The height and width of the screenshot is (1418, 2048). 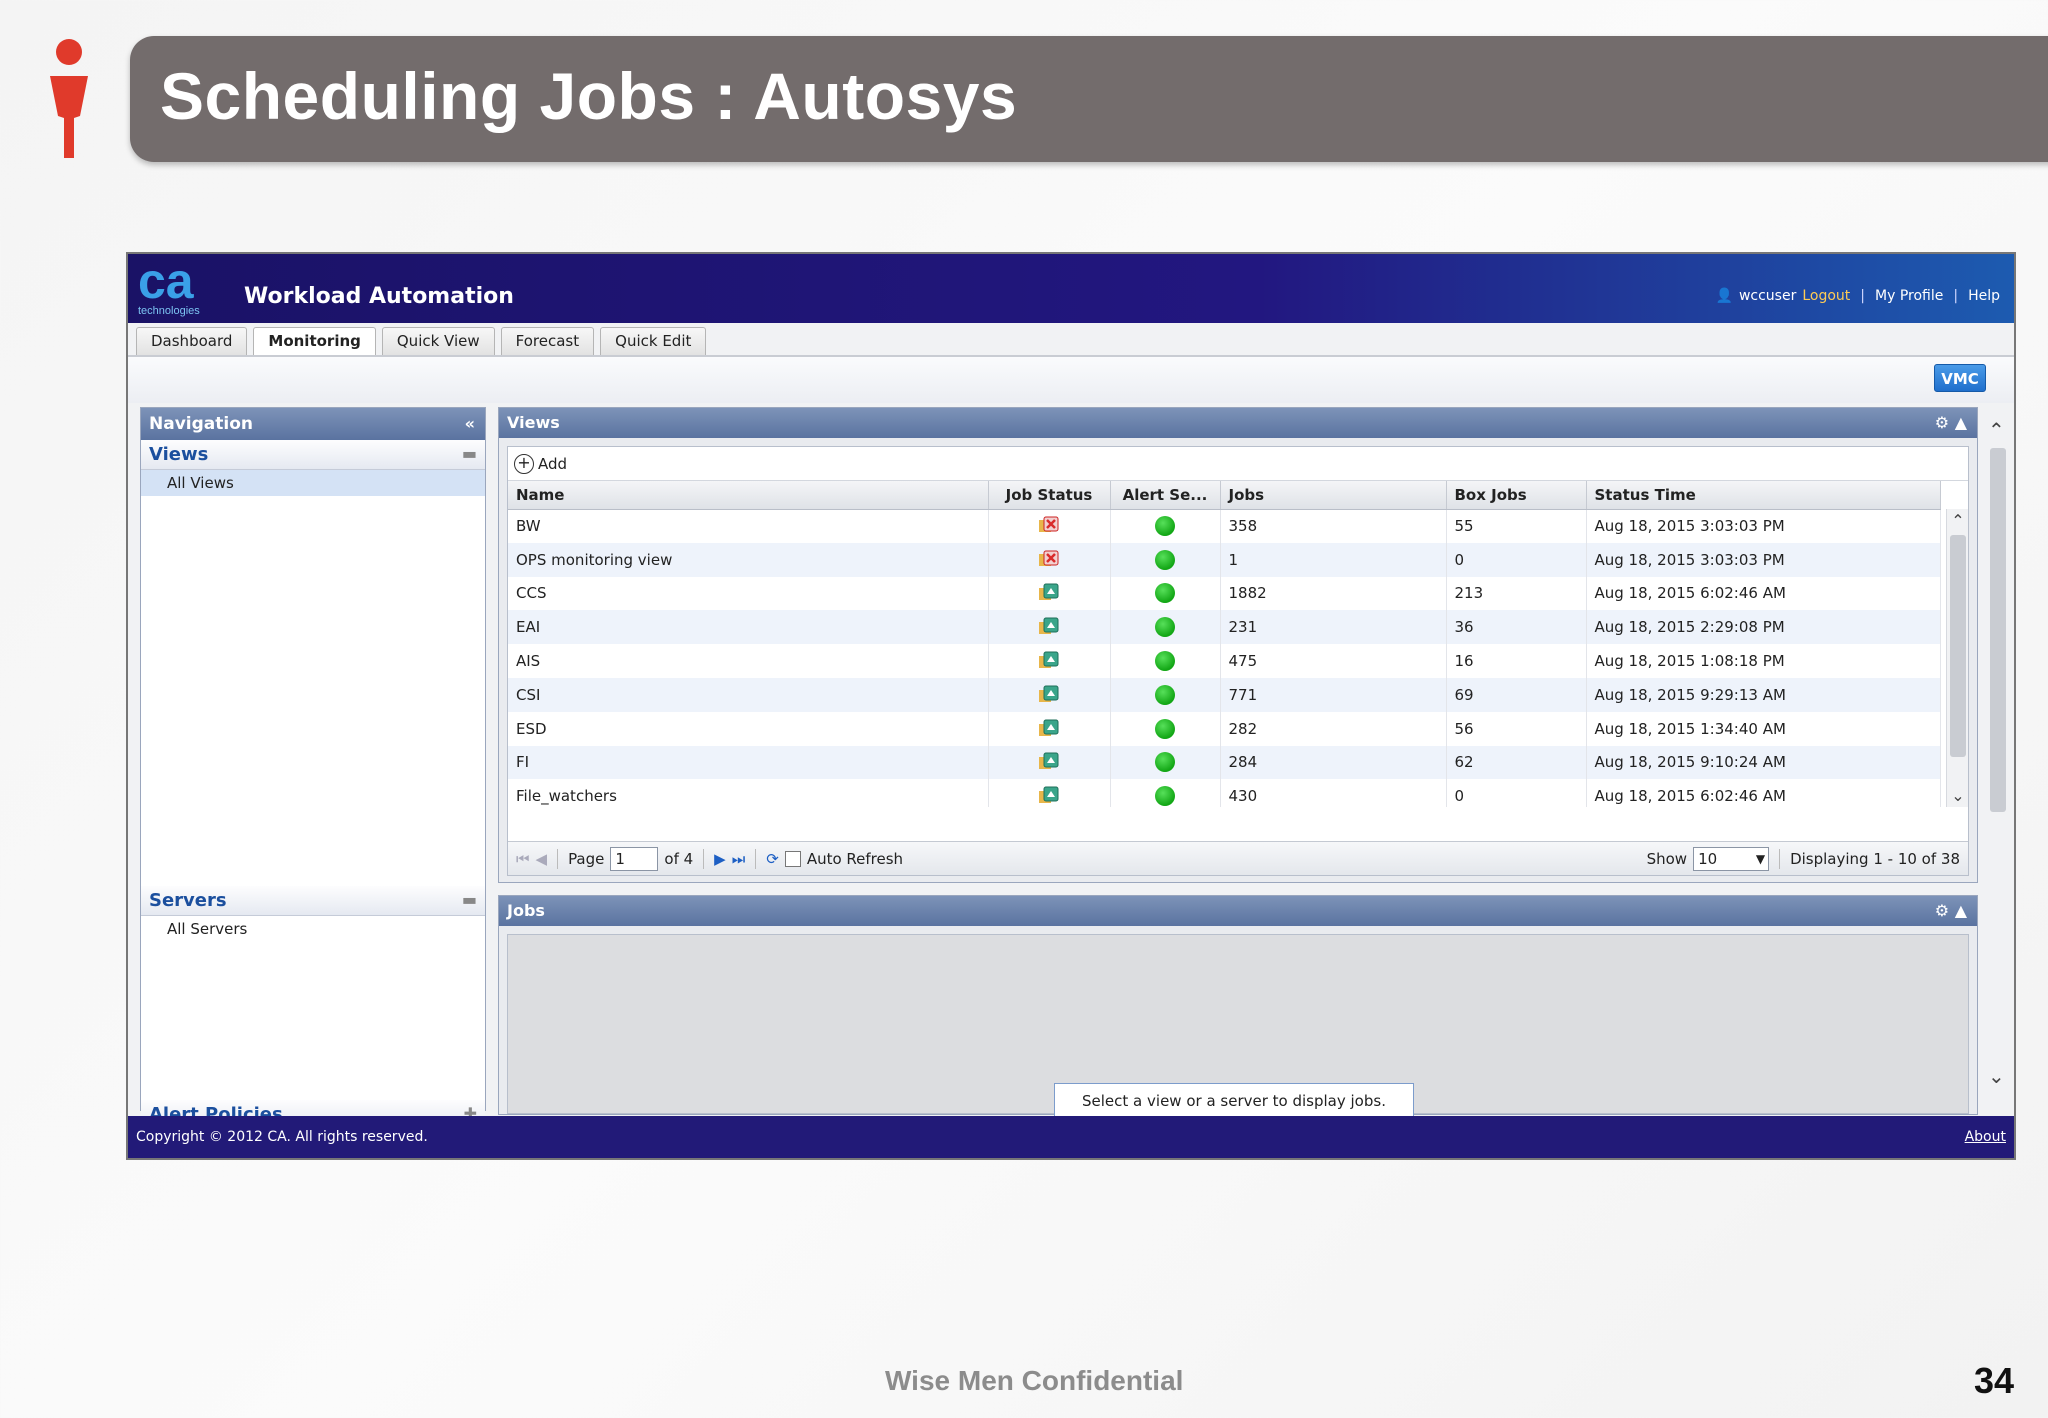 What do you see at coordinates (169, 311) in the screenshot?
I see `svg-text: technologies` at bounding box center [169, 311].